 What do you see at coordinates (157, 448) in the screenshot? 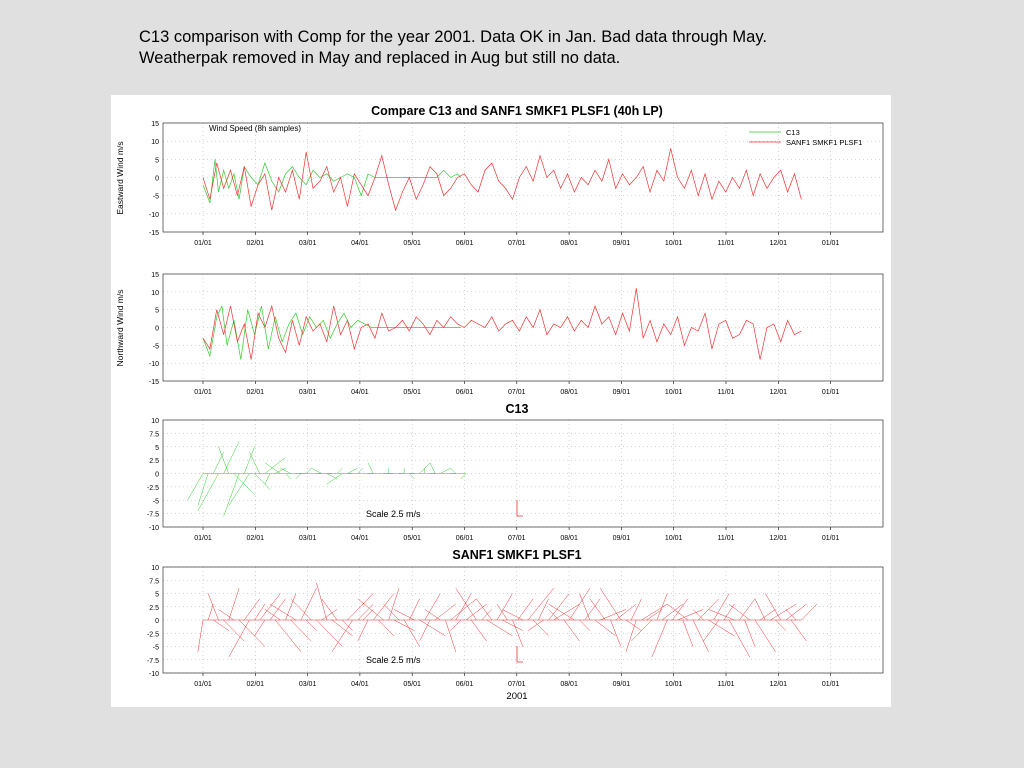
I see `ytick-label: 5` at bounding box center [157, 448].